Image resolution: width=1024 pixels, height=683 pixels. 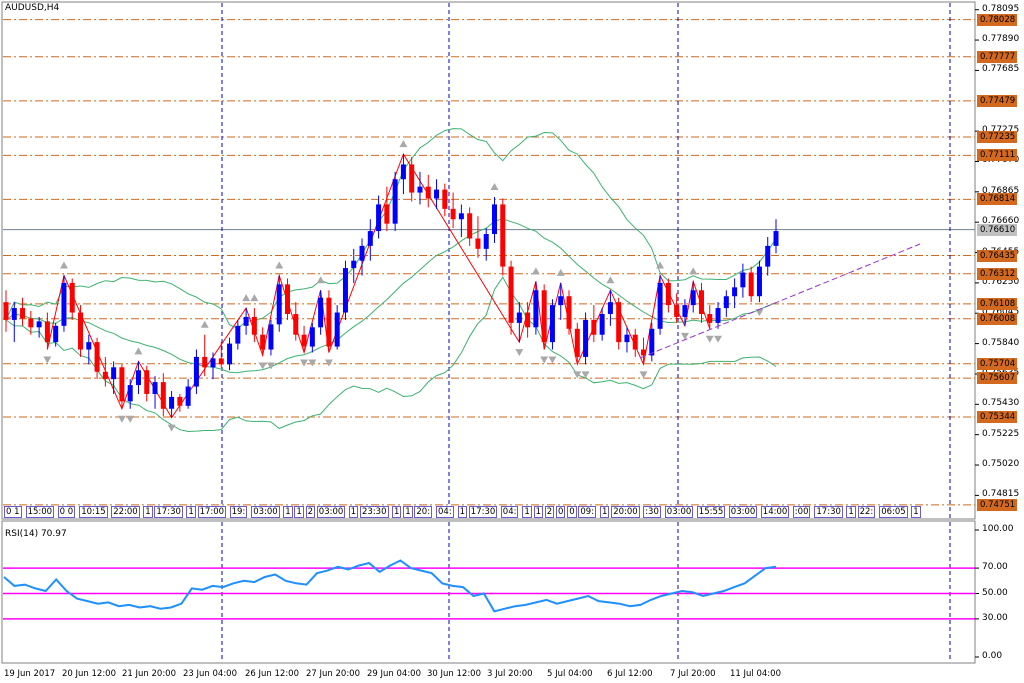 What do you see at coordinates (1001, 464) in the screenshot?
I see `price-tick-label: 0.75020` at bounding box center [1001, 464].